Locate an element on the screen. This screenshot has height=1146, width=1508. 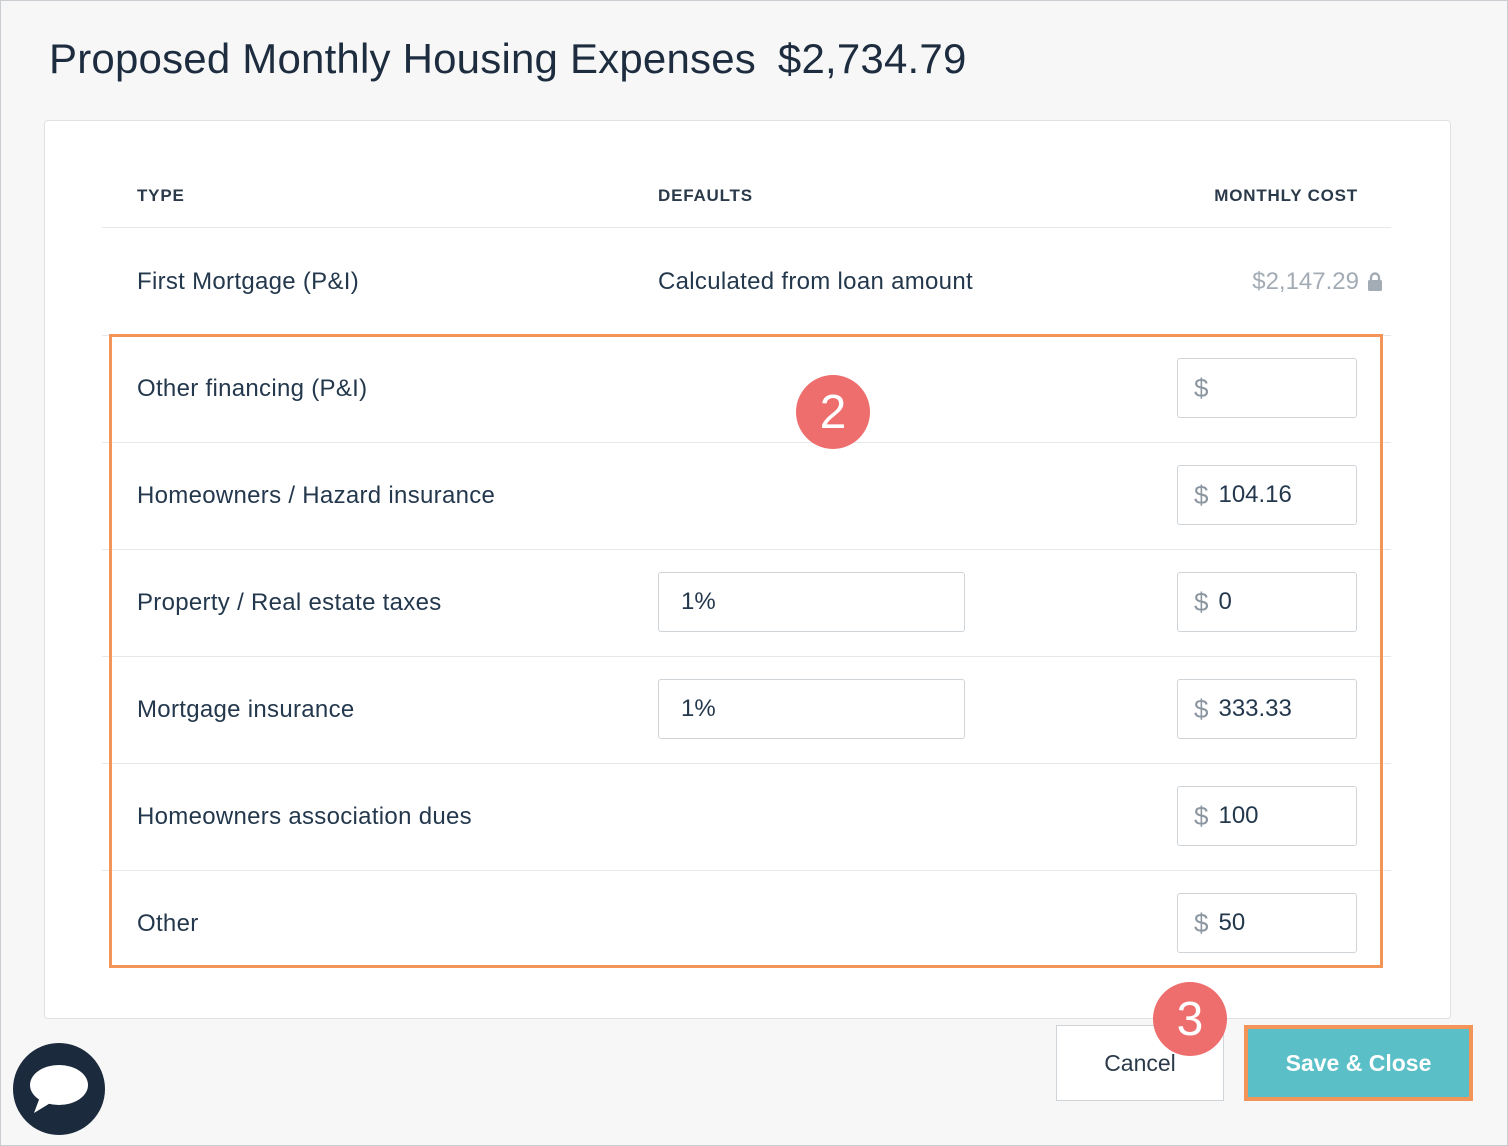
step-badge-3: 3 is located at coordinates (1190, 1019).